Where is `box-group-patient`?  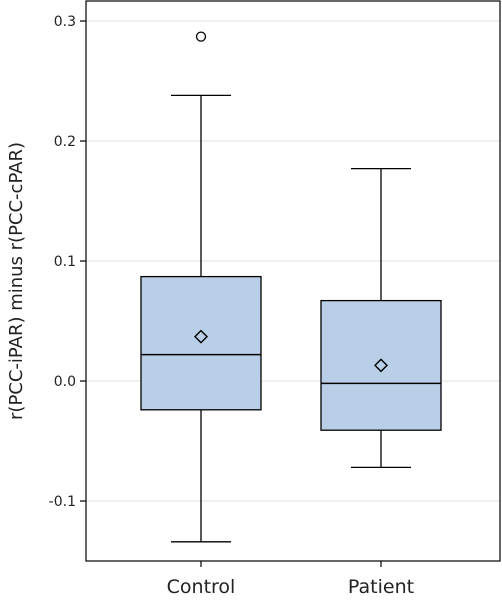 box-group-patient is located at coordinates (381, 318).